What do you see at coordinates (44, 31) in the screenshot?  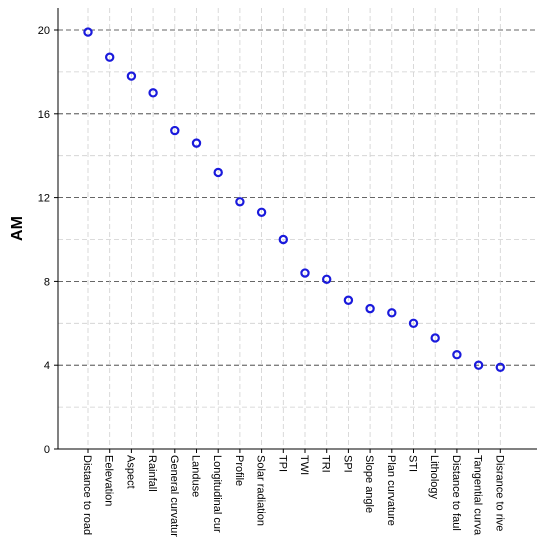 I see `y-tick-label: 20` at bounding box center [44, 31].